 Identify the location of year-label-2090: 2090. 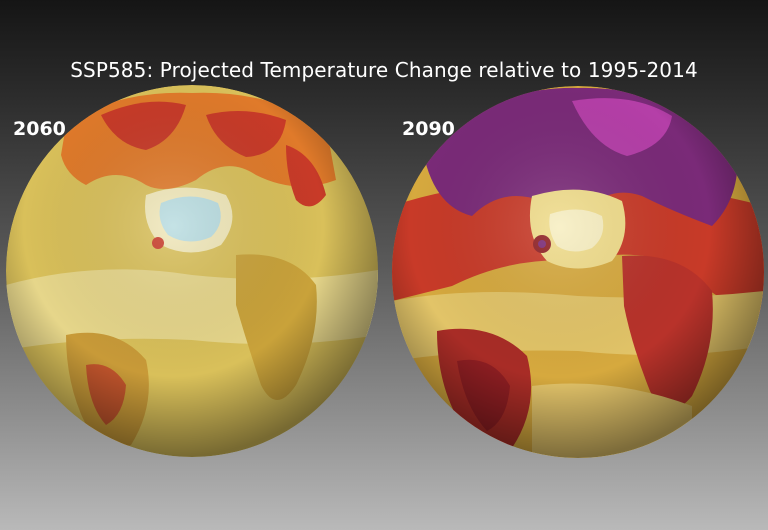
(428, 129).